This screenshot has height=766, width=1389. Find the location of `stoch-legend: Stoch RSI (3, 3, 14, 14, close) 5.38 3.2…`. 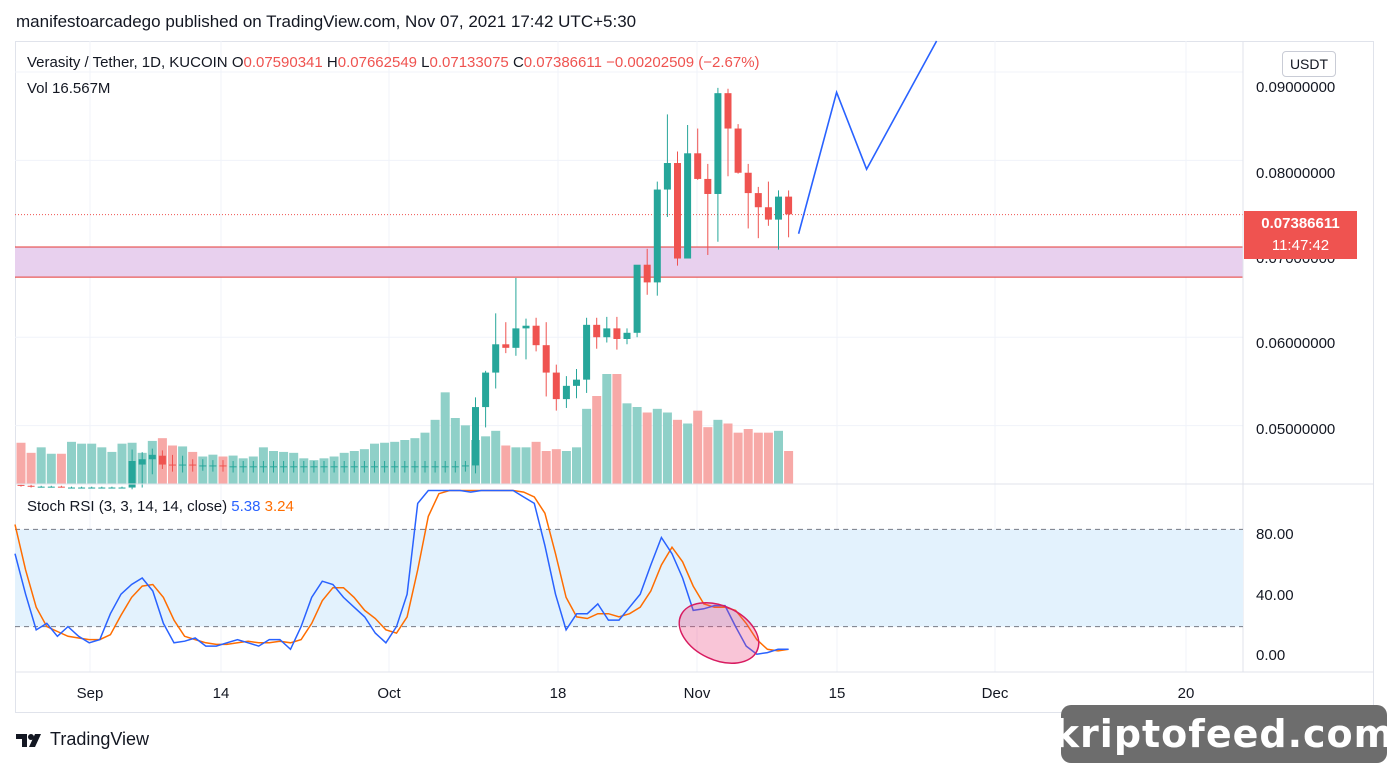

stoch-legend: Stoch RSI (3, 3, 14, 14, close) 5.38 3.2… is located at coordinates (160, 506).